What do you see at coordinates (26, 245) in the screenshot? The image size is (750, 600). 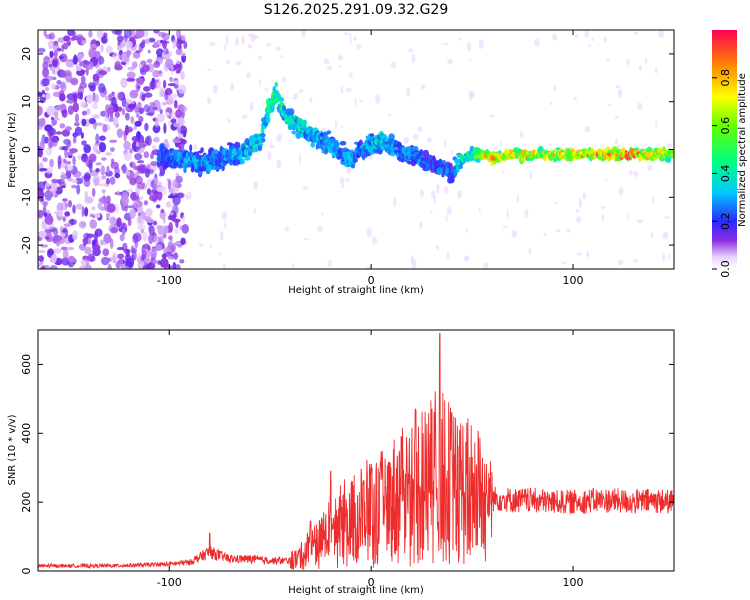 I see `y-tick-label: -20` at bounding box center [26, 245].